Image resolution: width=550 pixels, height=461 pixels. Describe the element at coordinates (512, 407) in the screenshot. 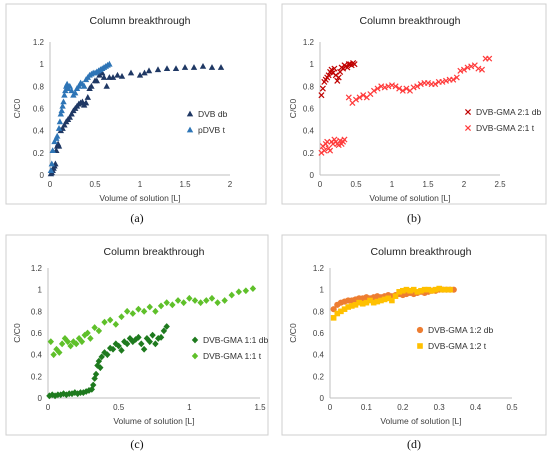

I see `x-tick-label: 0.5` at that location.